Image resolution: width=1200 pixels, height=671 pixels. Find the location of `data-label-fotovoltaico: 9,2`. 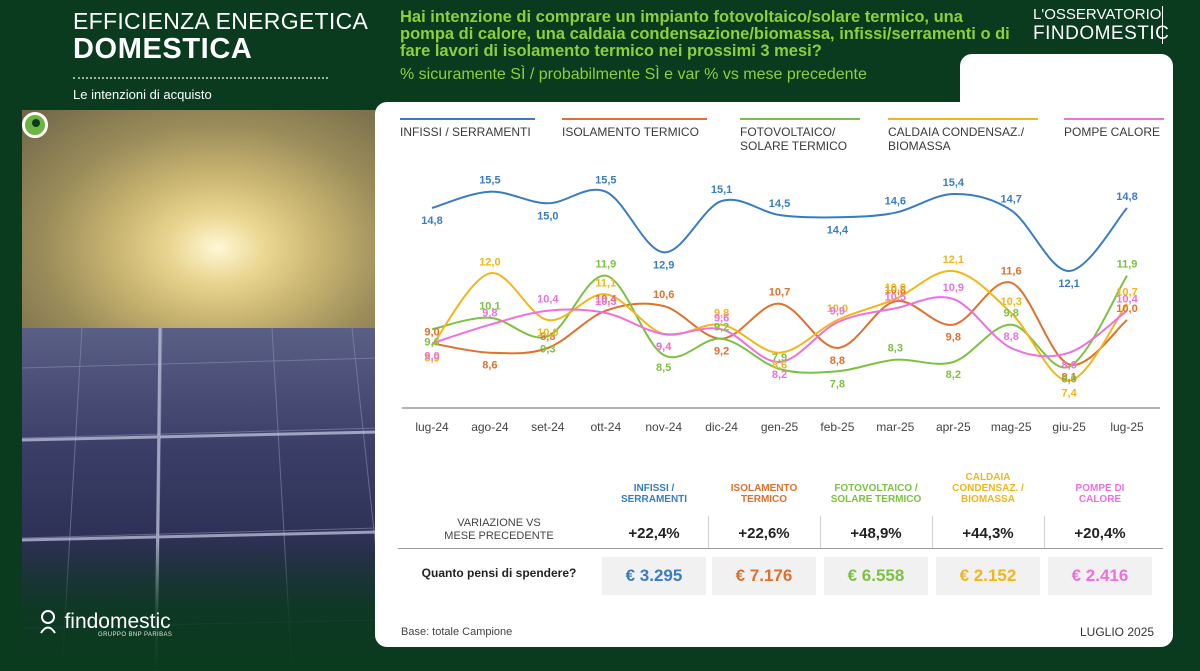

data-label-fotovoltaico: 9,2 is located at coordinates (721, 328).